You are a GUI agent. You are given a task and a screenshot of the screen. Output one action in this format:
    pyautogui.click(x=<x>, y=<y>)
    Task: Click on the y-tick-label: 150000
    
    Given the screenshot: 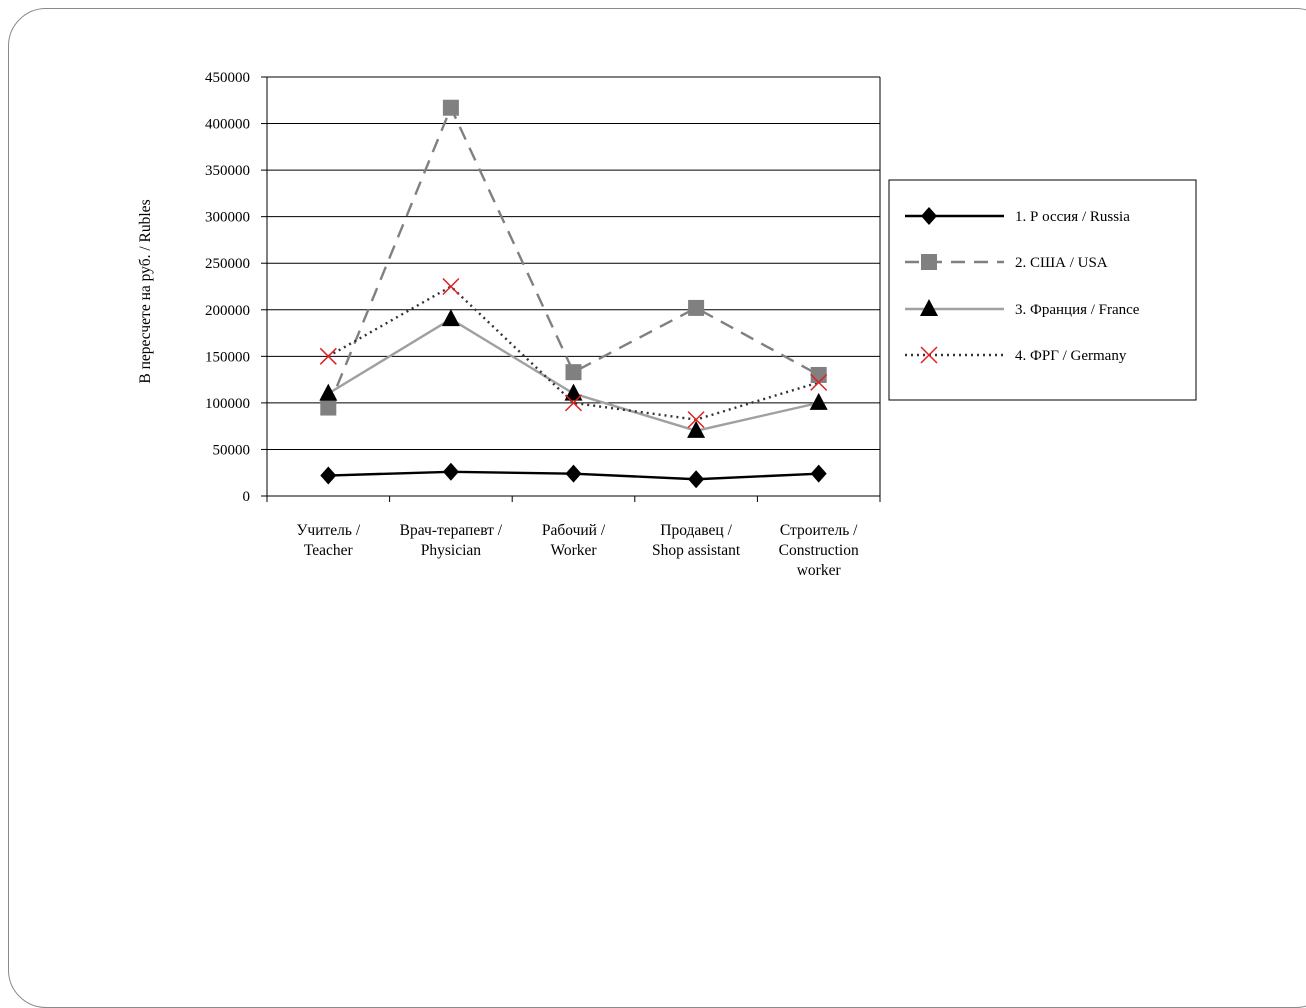 What is the action you would take?
    pyautogui.click(x=227, y=357)
    